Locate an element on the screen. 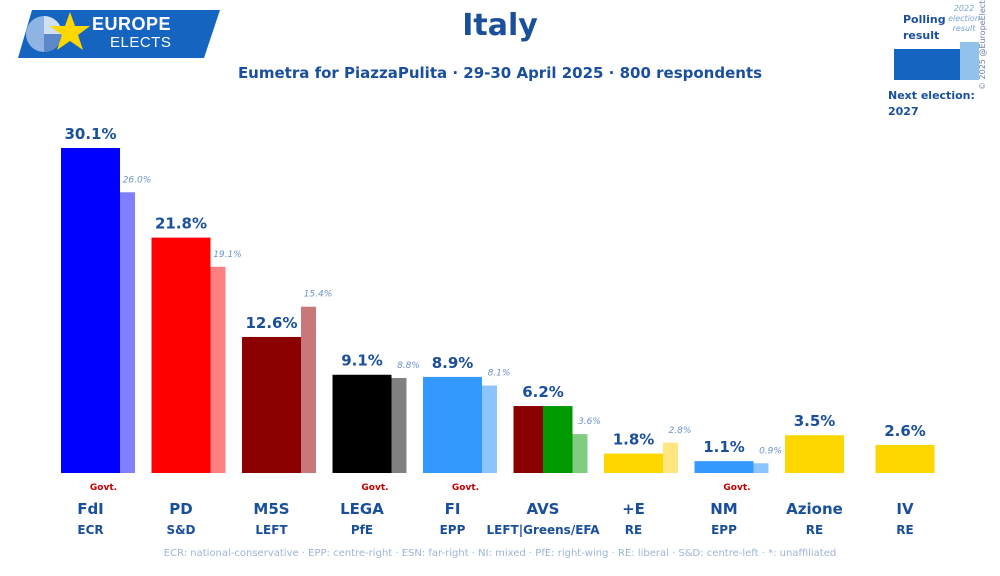 This screenshot has height=576, width=1000. legend-swatch-polling is located at coordinates (927, 64).